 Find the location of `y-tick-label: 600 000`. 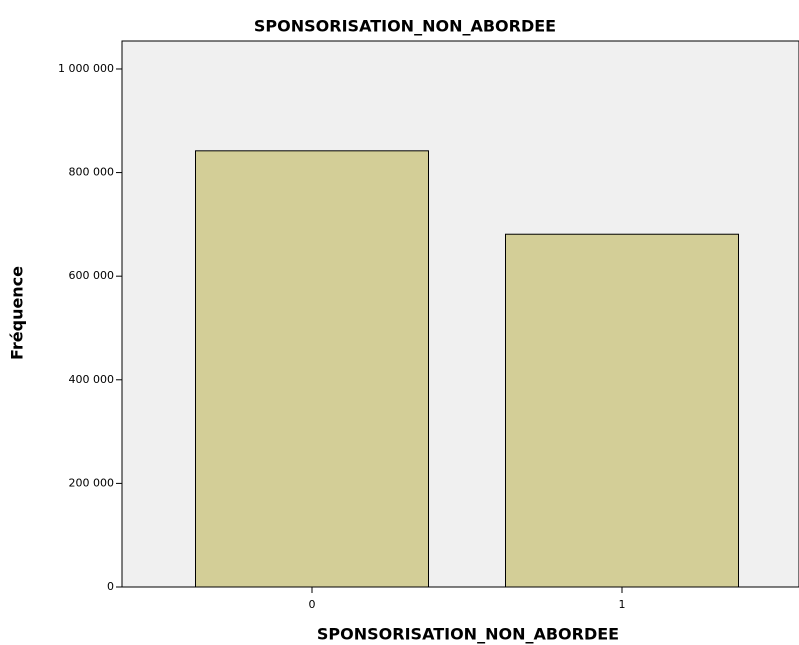

y-tick-label: 600 000 is located at coordinates (92, 275).